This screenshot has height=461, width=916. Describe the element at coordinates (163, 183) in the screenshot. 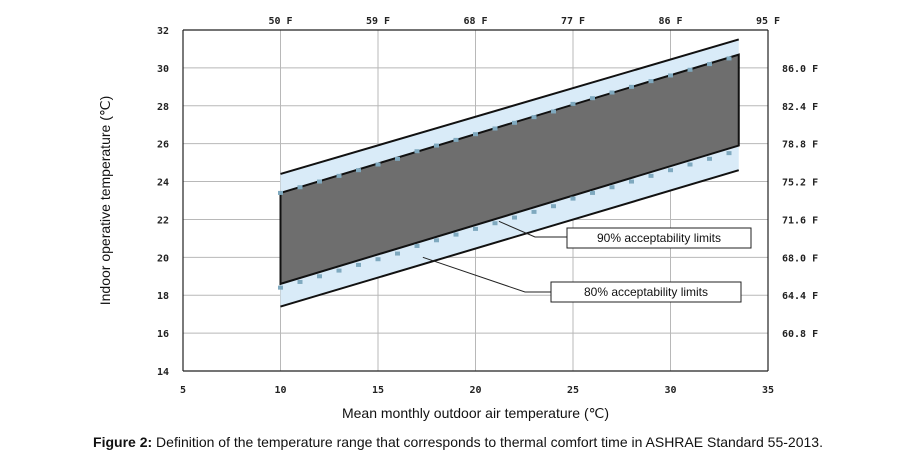

I see `y-tick-label: 24` at that location.